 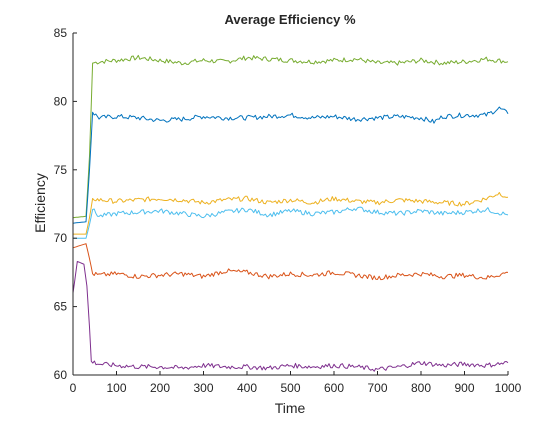 What do you see at coordinates (508, 388) in the screenshot?
I see `x-tick-label: 1000` at bounding box center [508, 388].